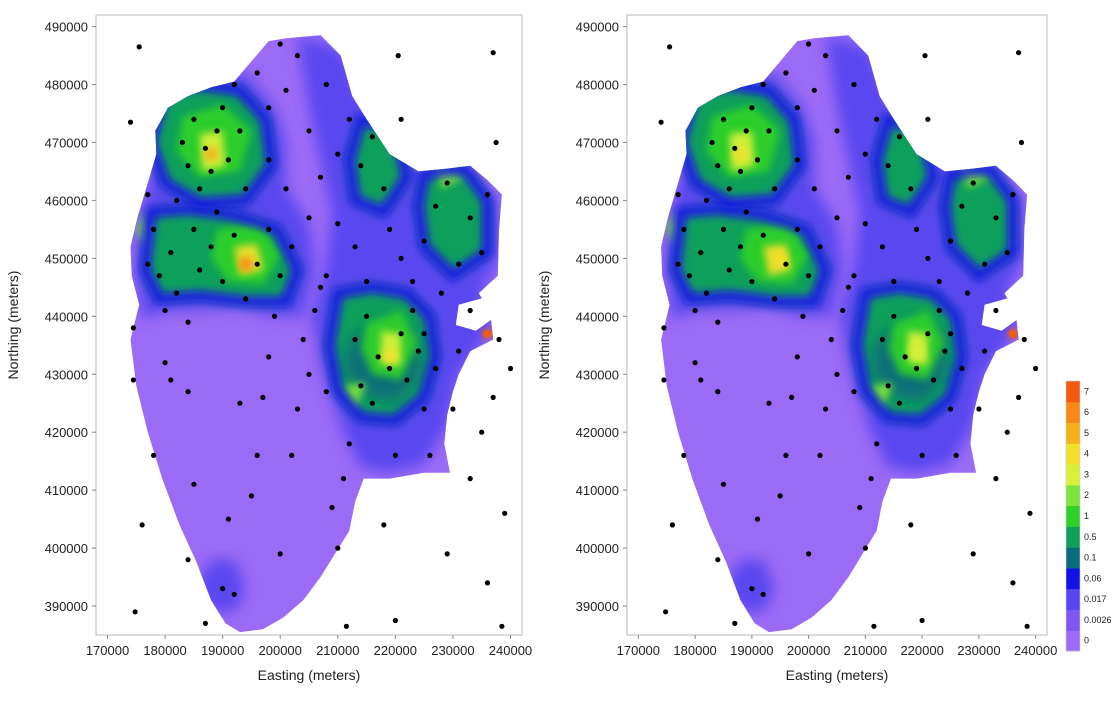 The width and height of the screenshot is (1117, 723). I want to click on legend-label: 0.1, so click(1090, 558).